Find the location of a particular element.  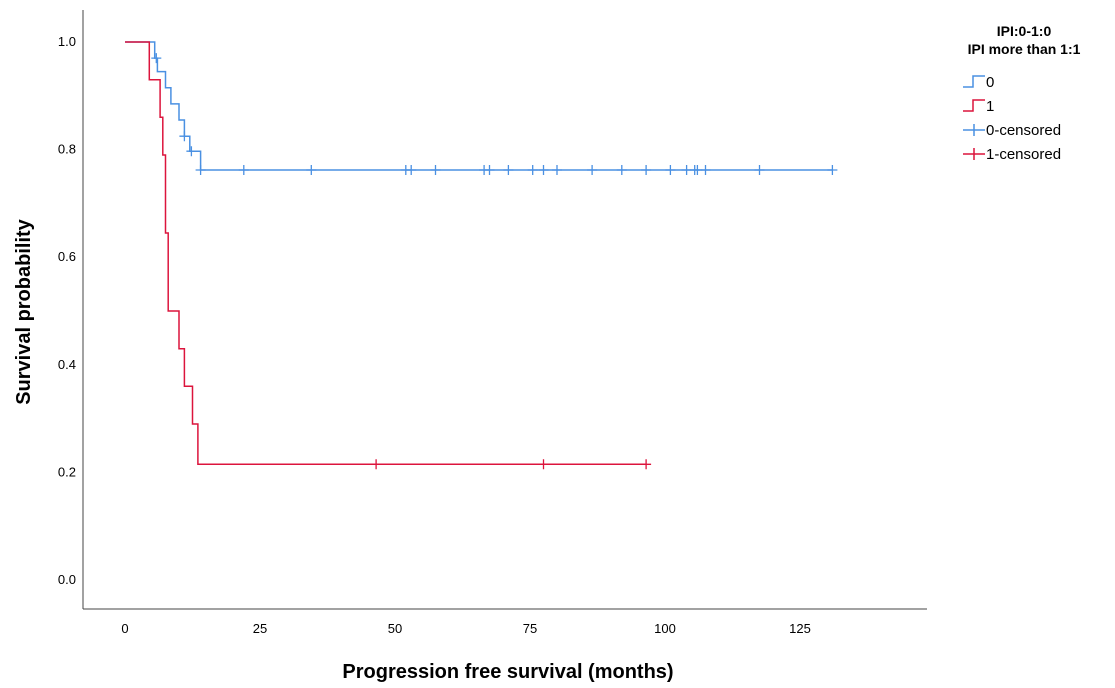

y-tick-label: 0.4 is located at coordinates (67, 364).